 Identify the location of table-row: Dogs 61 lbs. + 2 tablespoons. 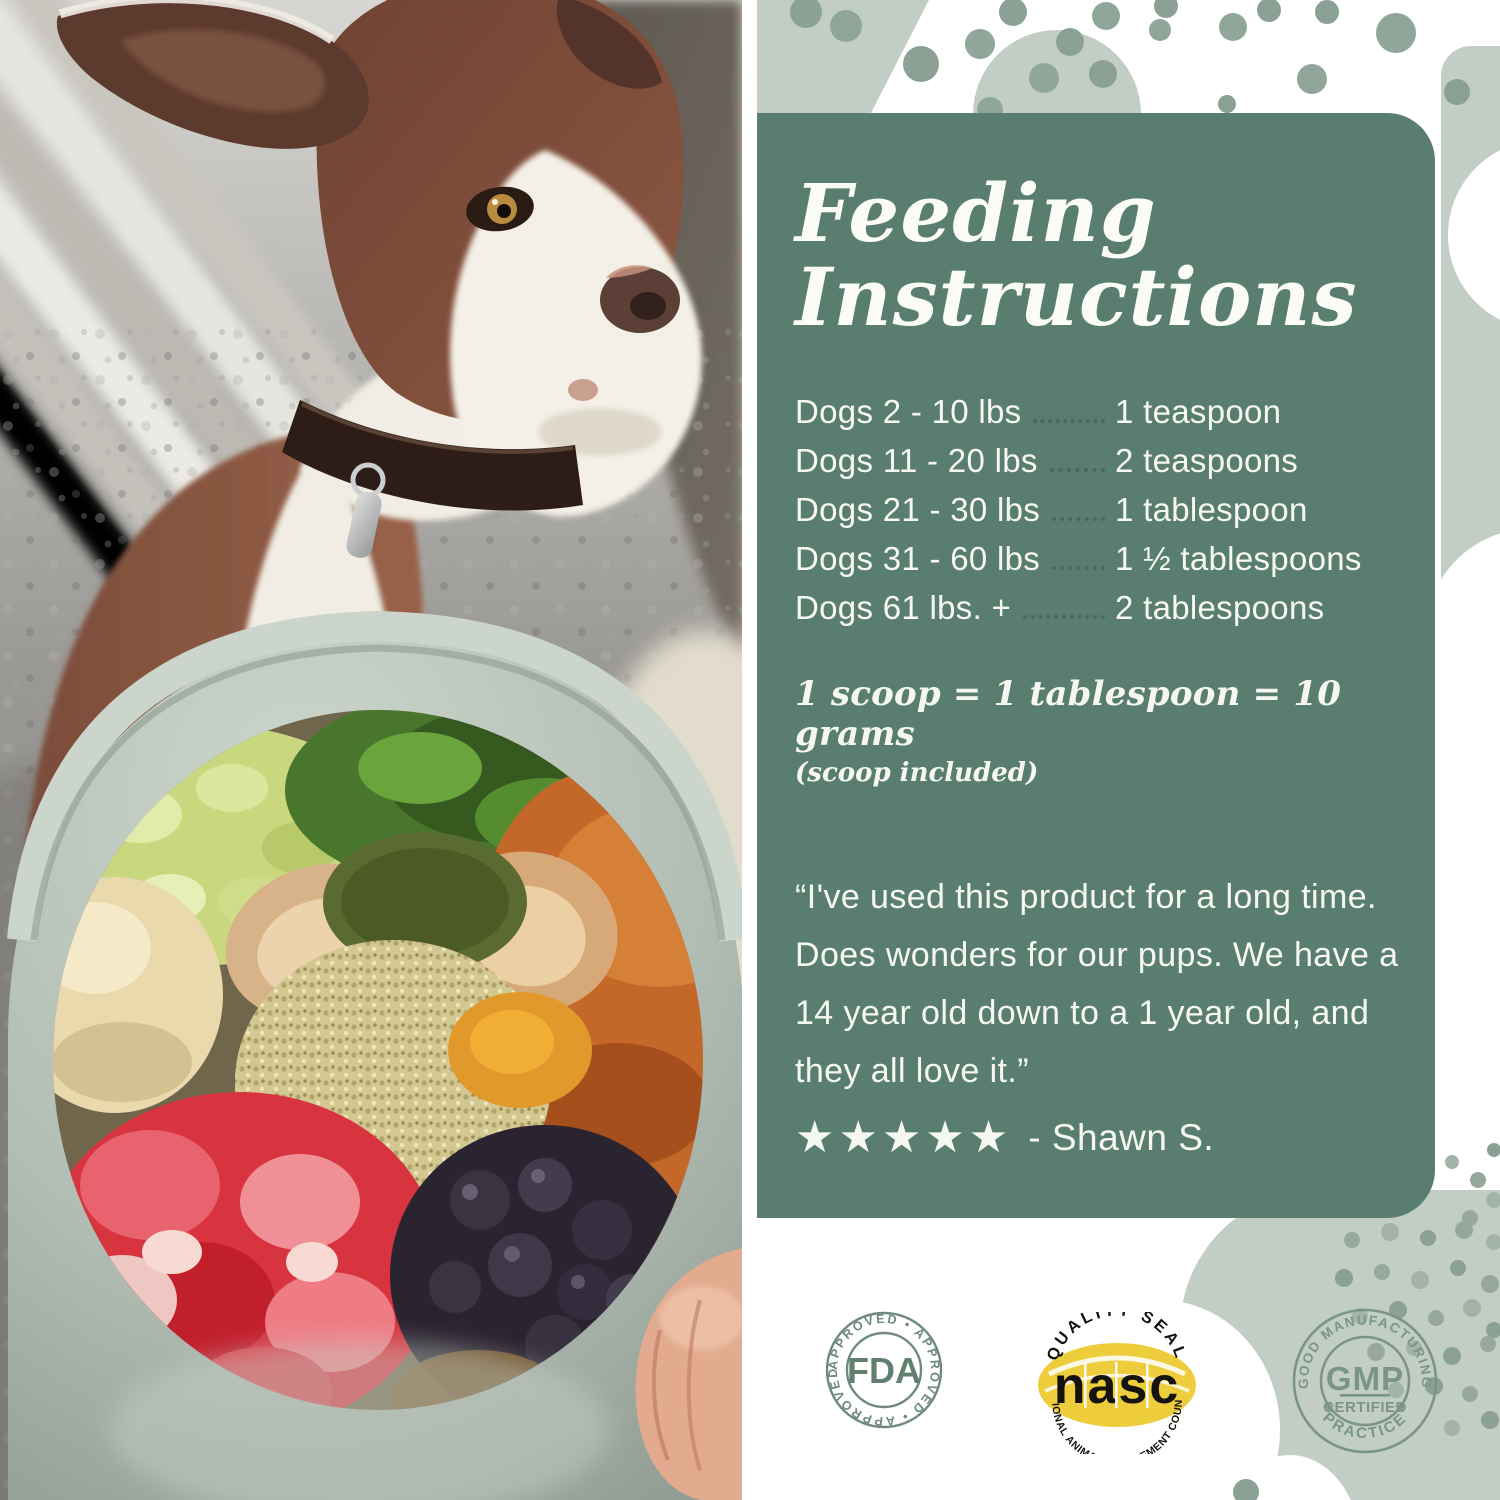
(1100, 613).